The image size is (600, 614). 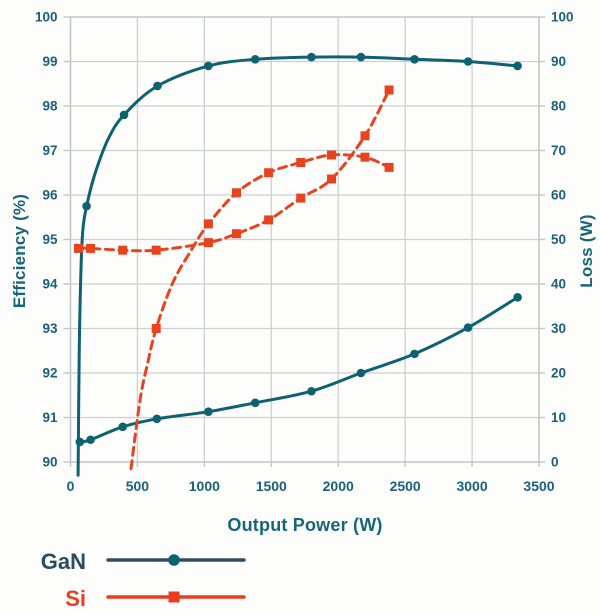 I want to click on left-tick-label: 91, so click(x=50, y=417).